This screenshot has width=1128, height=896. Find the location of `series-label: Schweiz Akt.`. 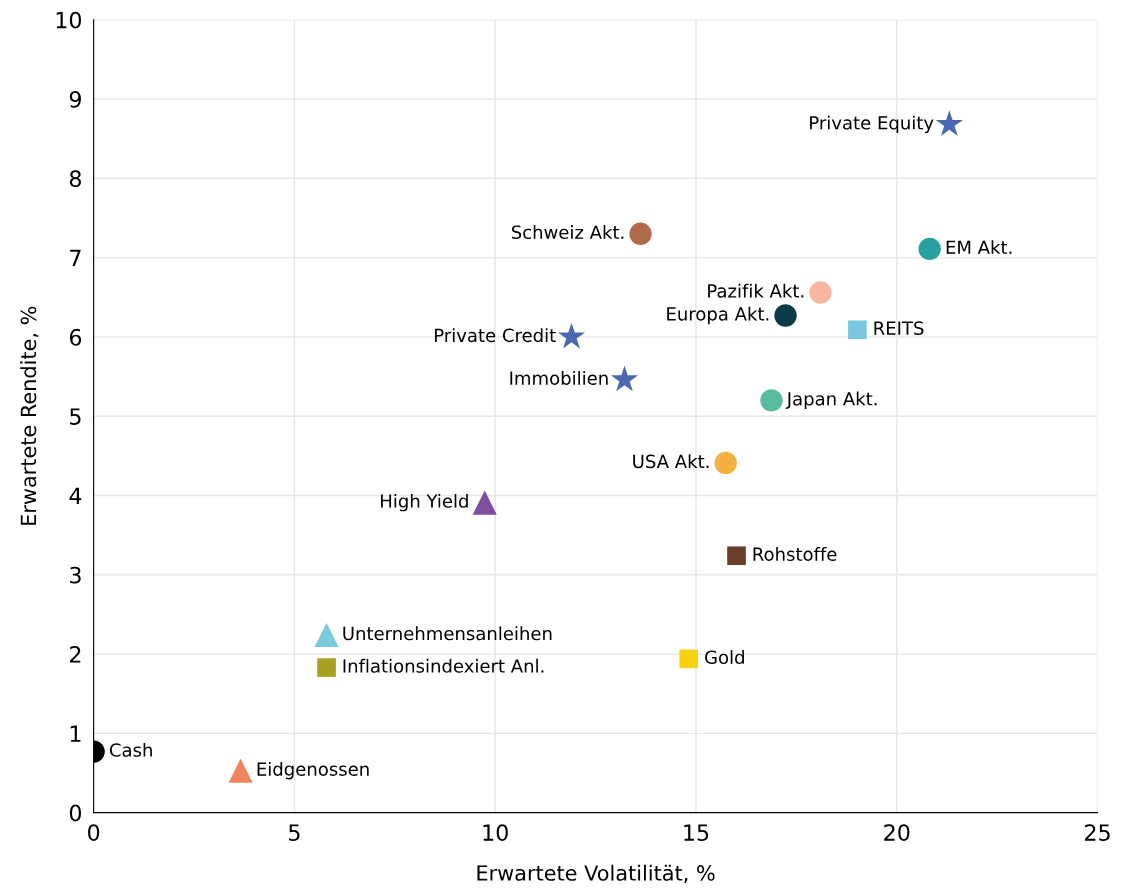

series-label: Schweiz Akt. is located at coordinates (567, 232).